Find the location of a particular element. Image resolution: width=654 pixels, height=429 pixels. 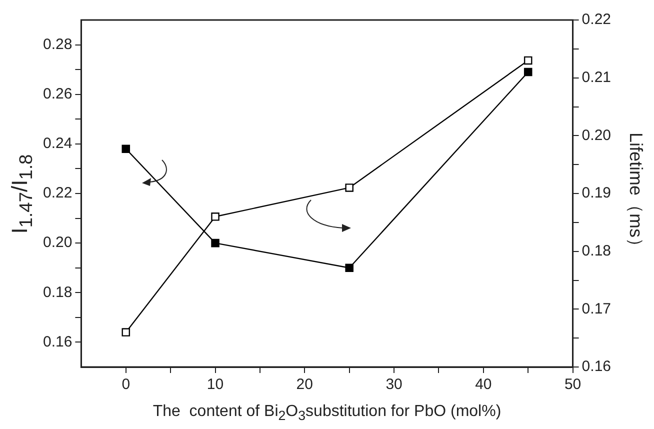

y-tick-label: 0.16 is located at coordinates (57, 341).